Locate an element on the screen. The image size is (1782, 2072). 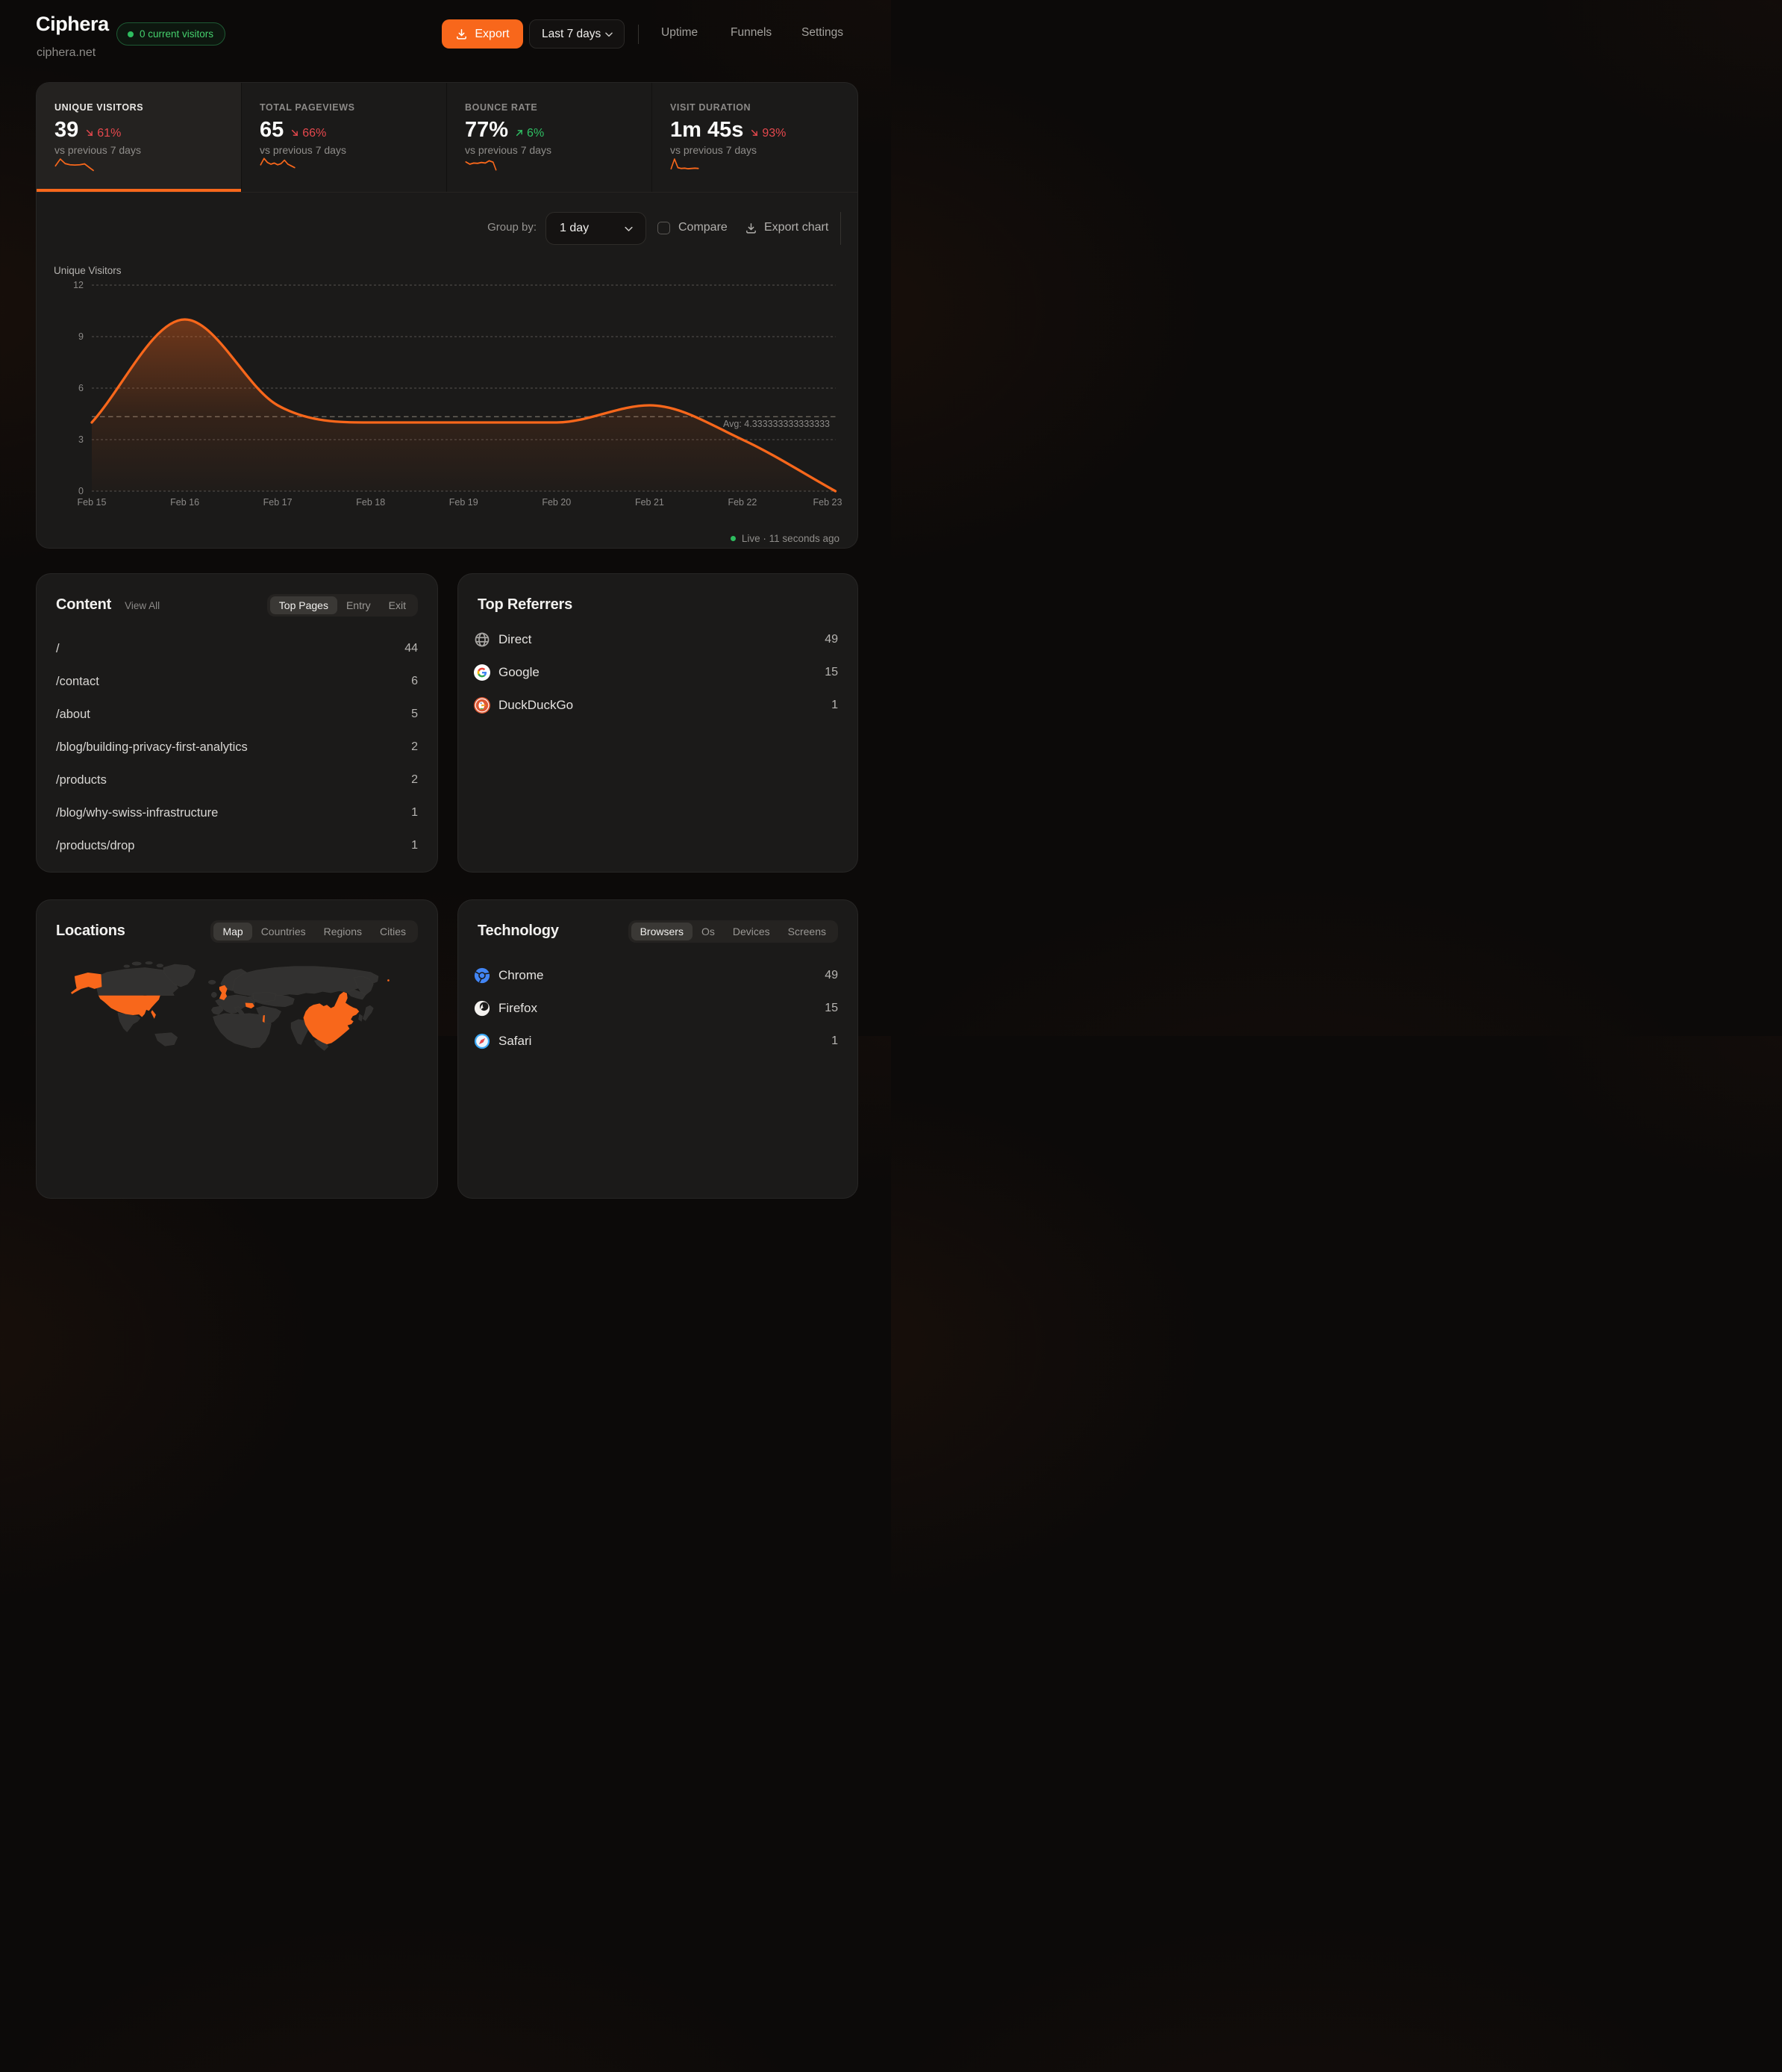
svg-text: Feb 22 is located at coordinates (742, 502).